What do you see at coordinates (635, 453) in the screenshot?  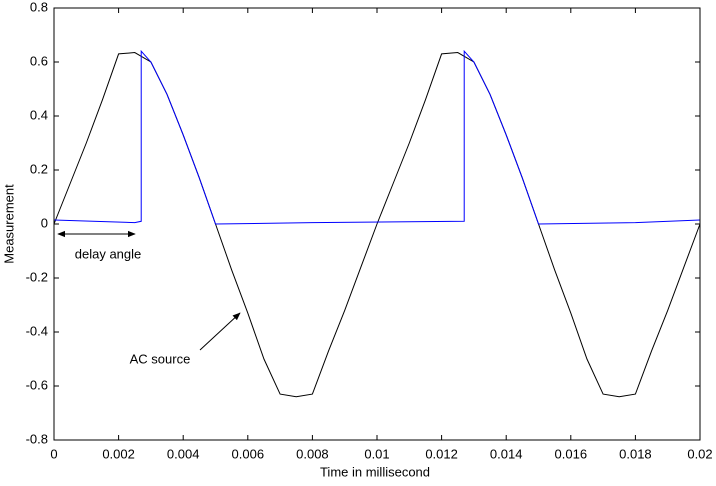 I see `x-tick-label: 0.018` at bounding box center [635, 453].